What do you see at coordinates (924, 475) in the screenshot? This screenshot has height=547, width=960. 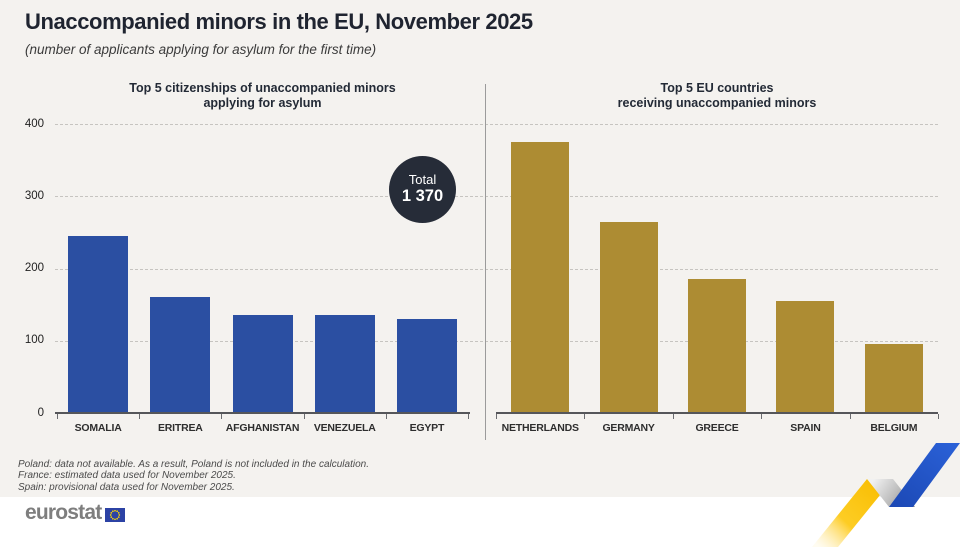 I see `ribbon-blue-stripe` at bounding box center [924, 475].